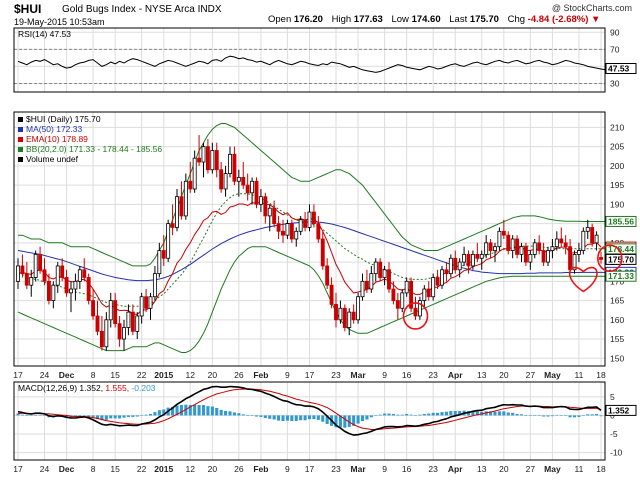 The image size is (640, 485). Describe the element at coordinates (617, 301) in the screenshot. I see `price-y-tick-label: 165` at that location.